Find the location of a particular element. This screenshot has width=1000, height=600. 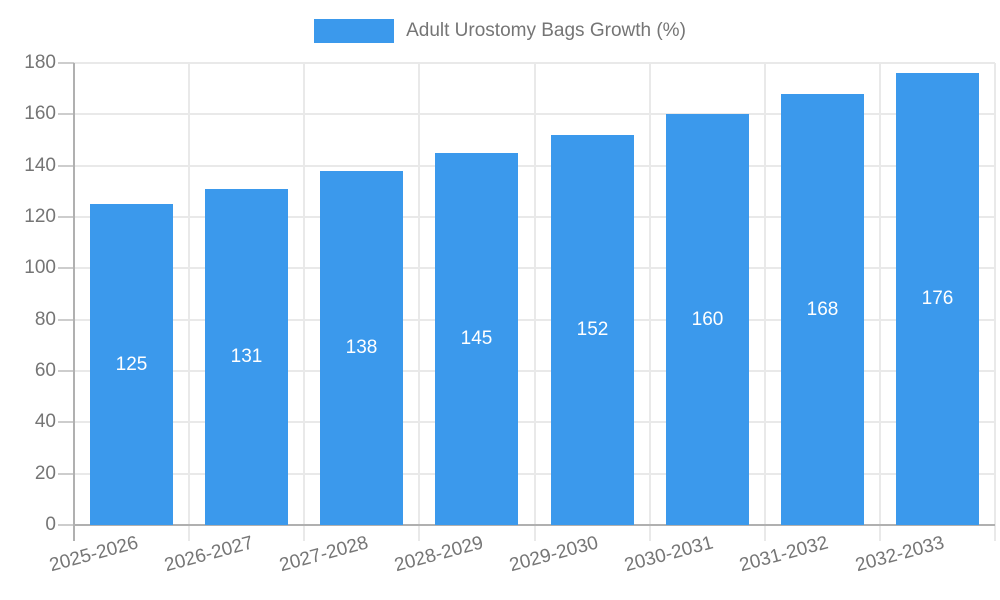

bar-value-label: 168 is located at coordinates (822, 309).